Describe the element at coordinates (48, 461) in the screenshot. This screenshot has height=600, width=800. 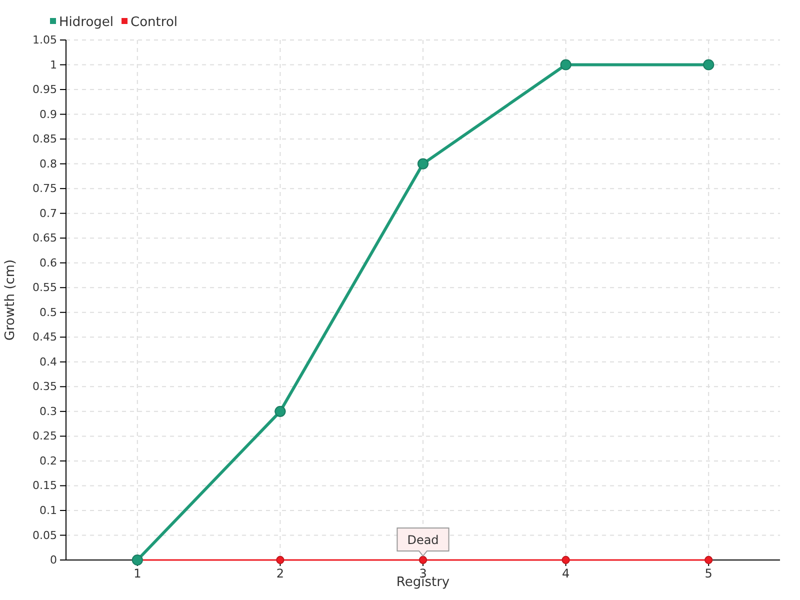
I see `y-tick-label: 0.2` at that location.